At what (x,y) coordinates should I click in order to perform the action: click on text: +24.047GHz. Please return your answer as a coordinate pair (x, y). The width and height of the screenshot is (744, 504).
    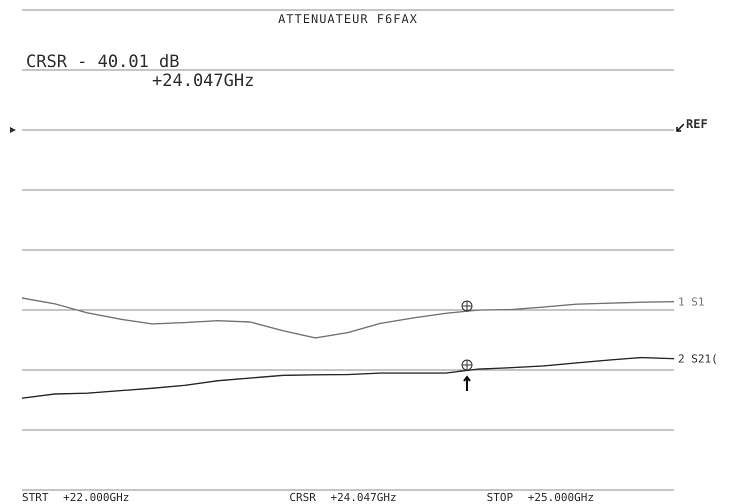
    Looking at the image, I should click on (203, 81).